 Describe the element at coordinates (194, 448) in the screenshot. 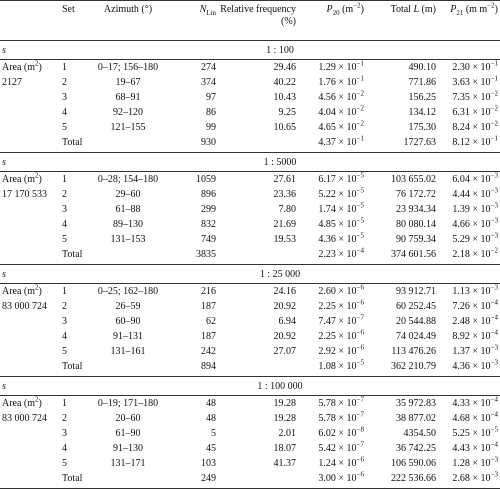

I see `data-cell: 45` at that location.